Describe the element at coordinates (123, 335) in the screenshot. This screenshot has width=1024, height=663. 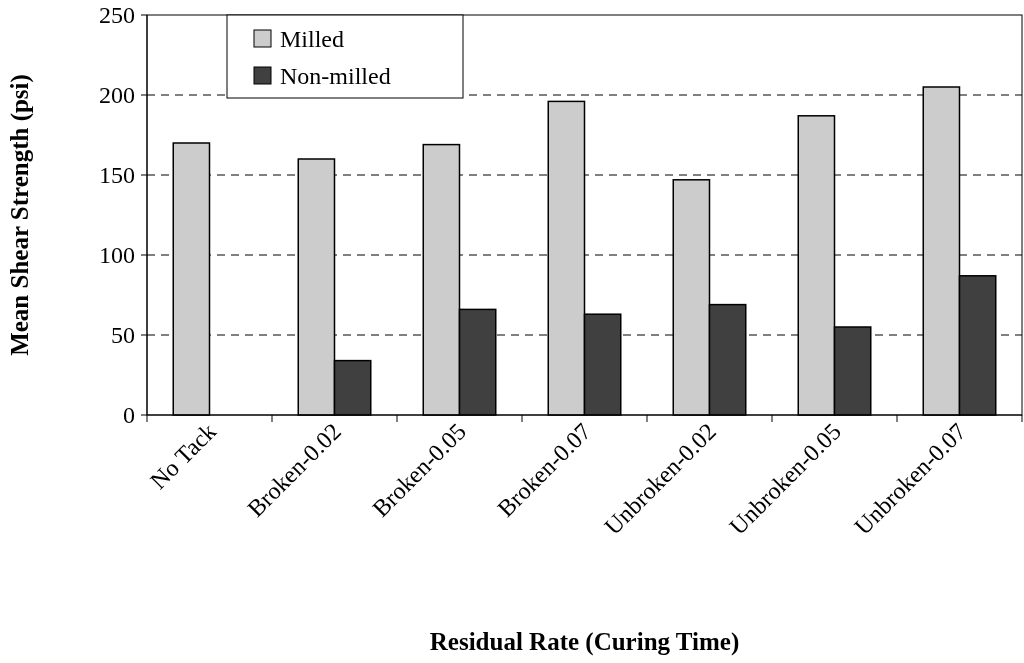
I see `y-tick-label: 50` at that location.